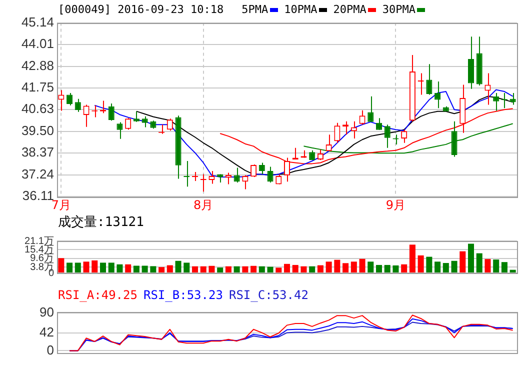 The height and width of the screenshot is (365, 520). Describe the element at coordinates (204, 205) in the screenshot. I see `x-tick-label: 8月` at that location.